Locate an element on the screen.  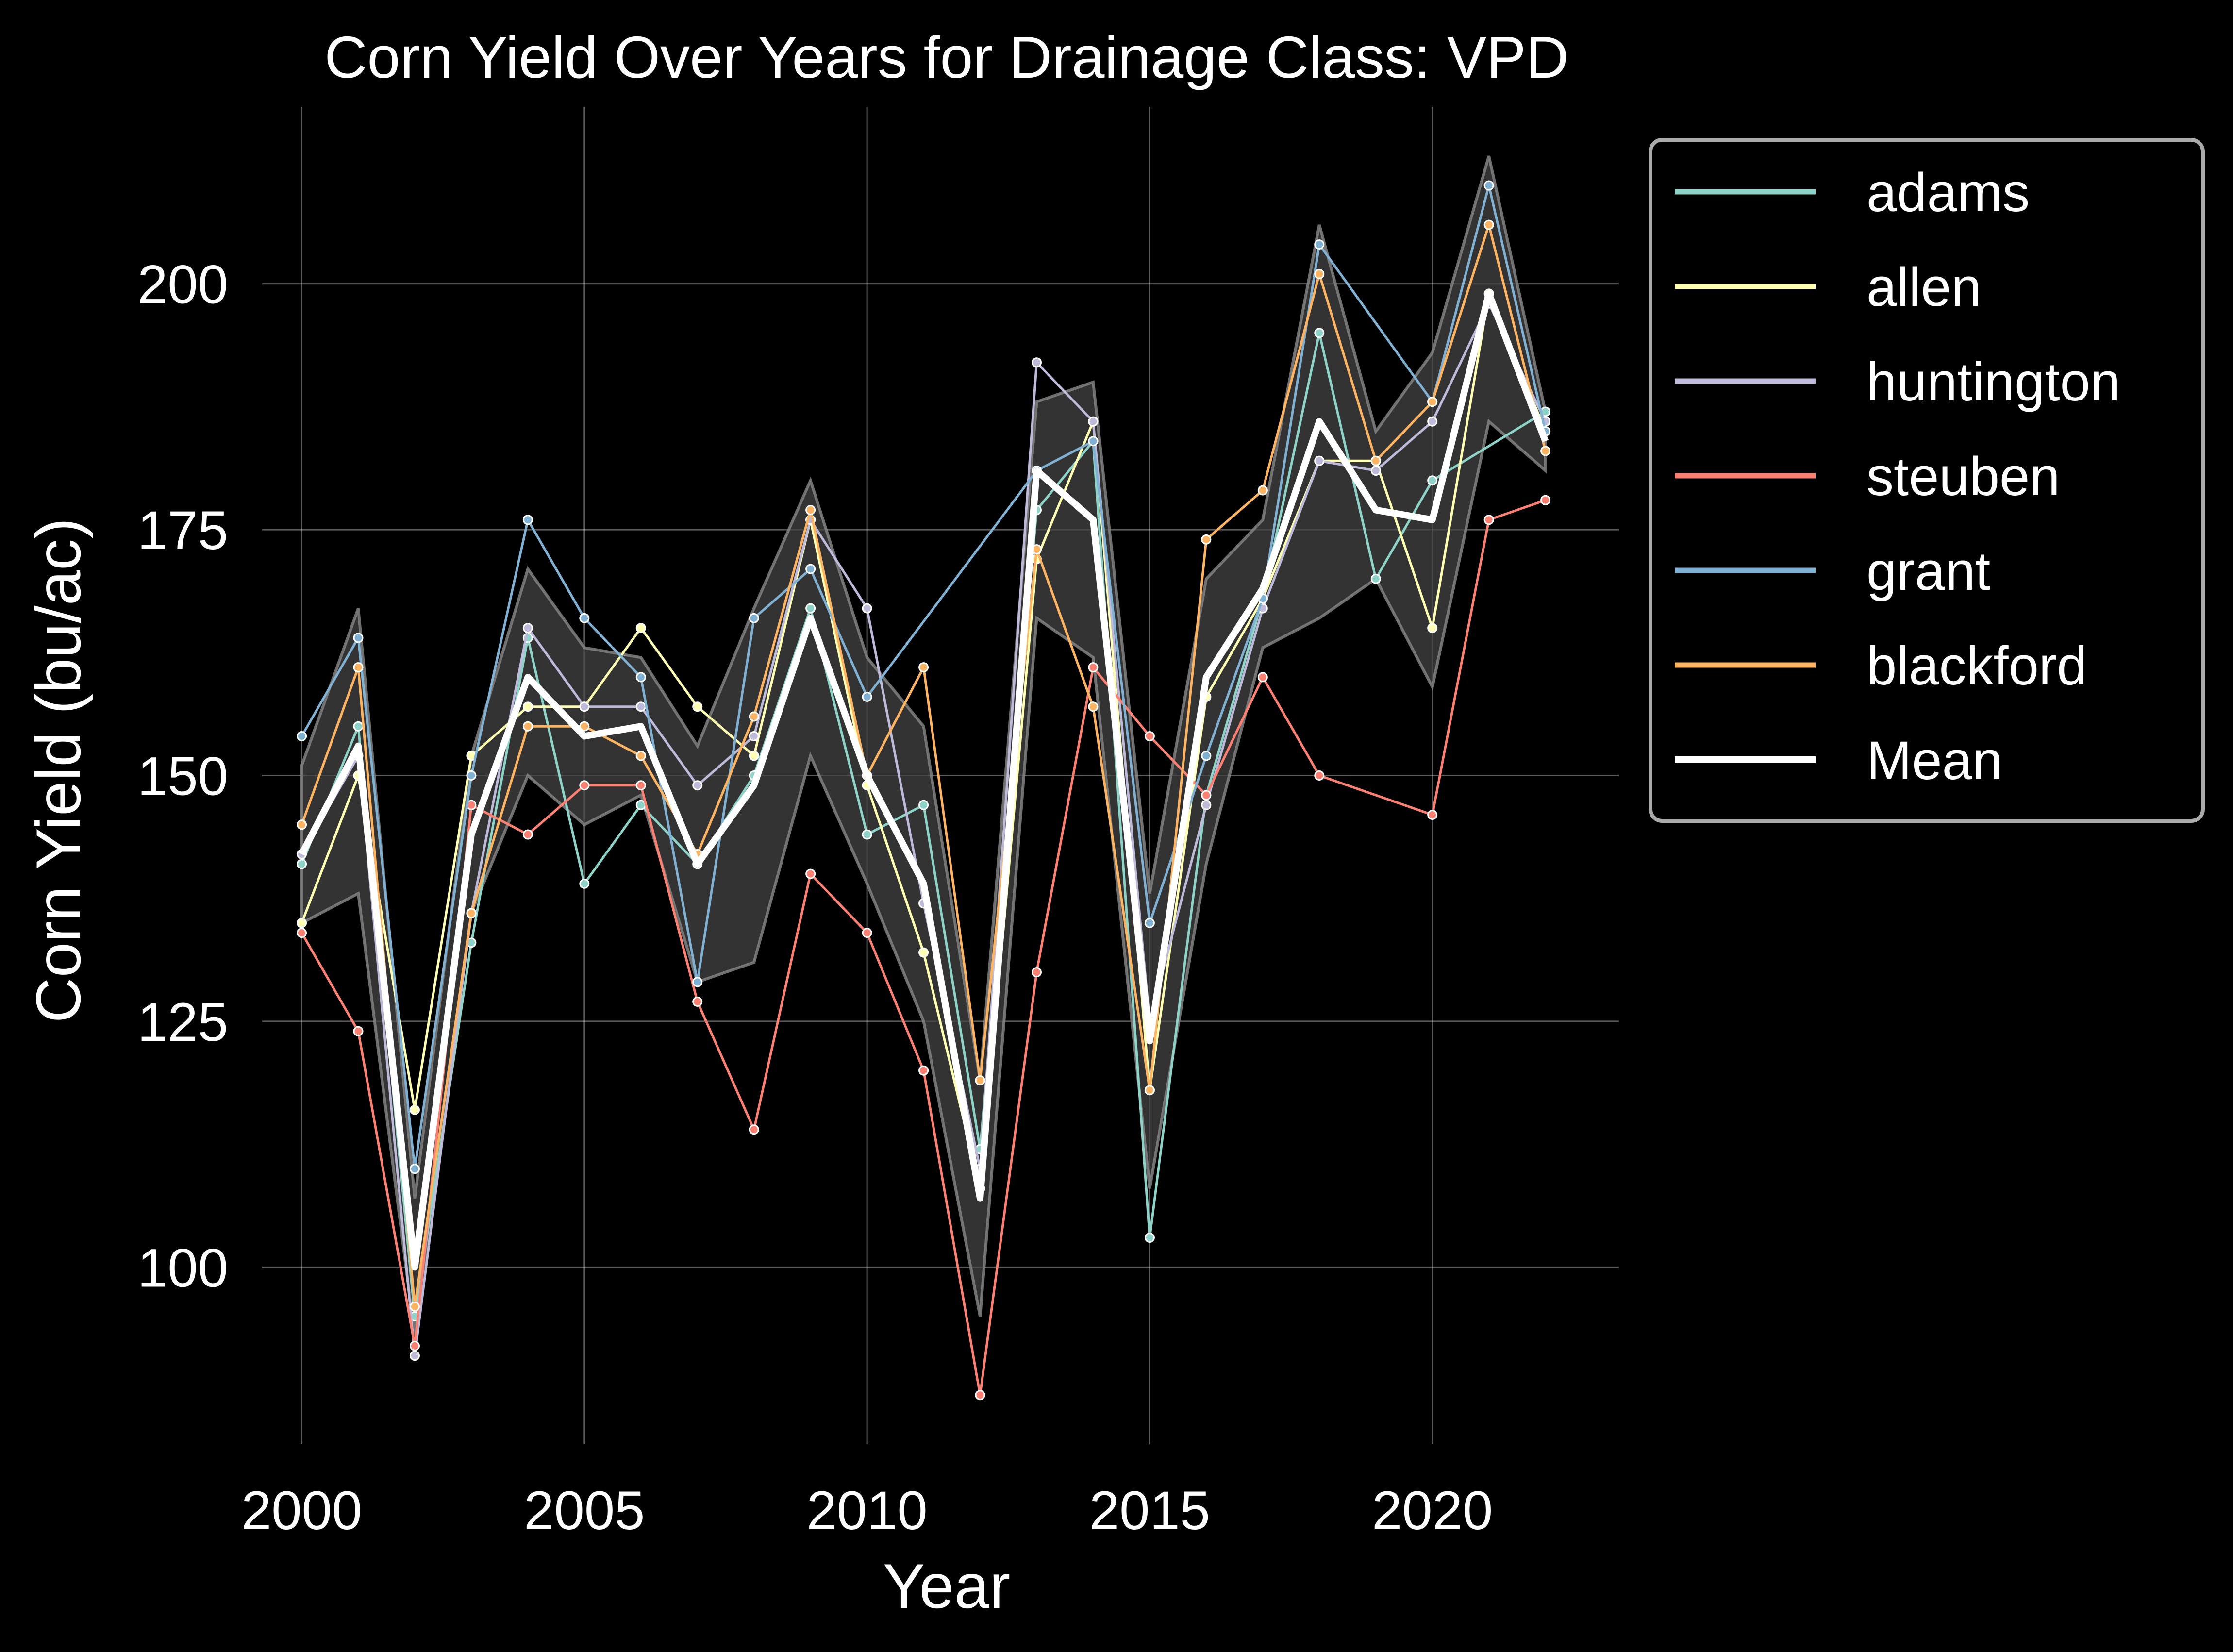
x-tick-label: 2020 is located at coordinates (1433, 1511).